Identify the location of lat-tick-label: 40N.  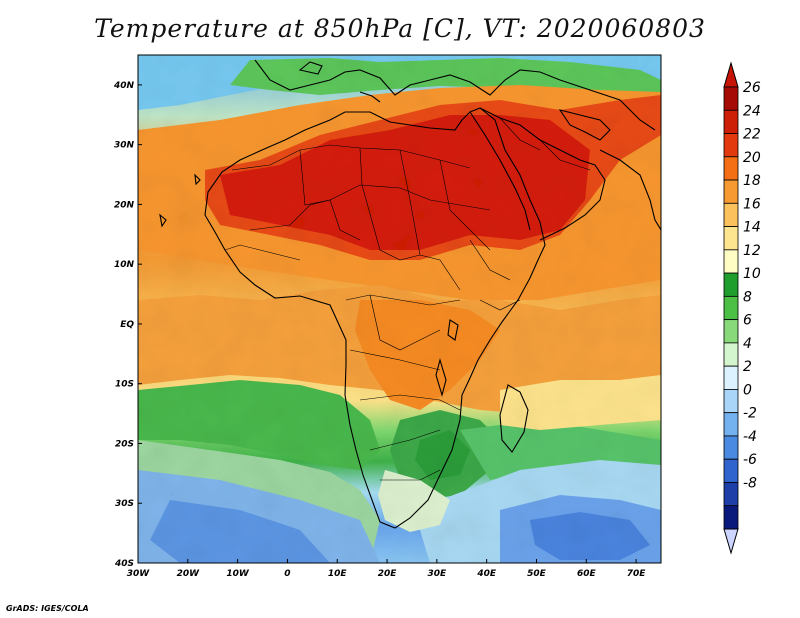
(124, 86).